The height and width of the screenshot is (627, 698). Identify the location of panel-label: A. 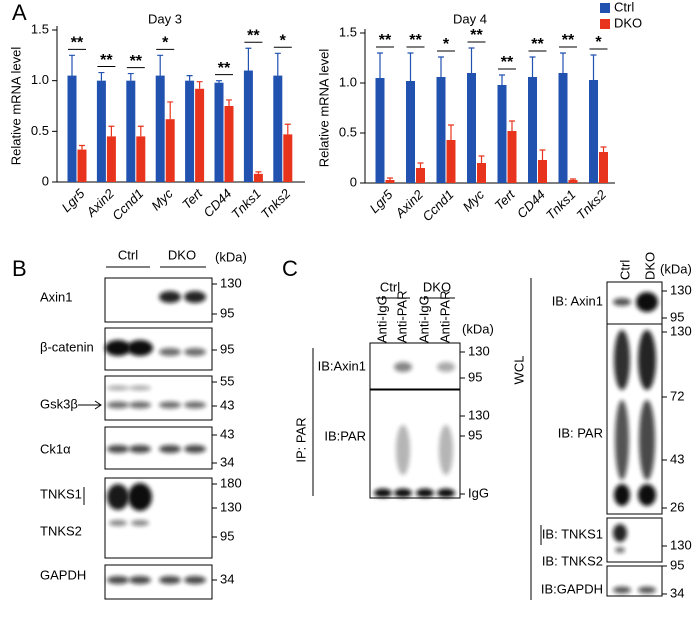
(19, 12).